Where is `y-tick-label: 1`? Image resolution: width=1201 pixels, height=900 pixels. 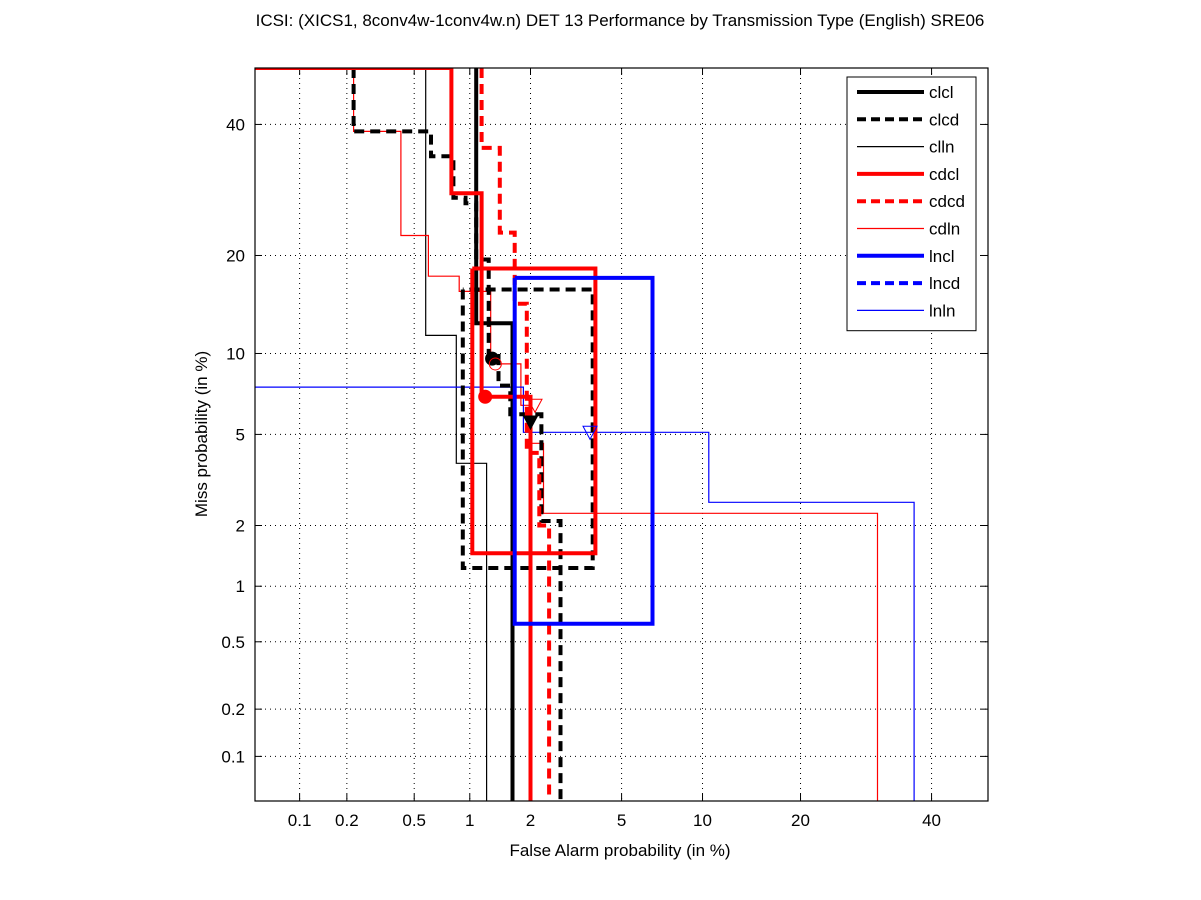
y-tick-label: 1 is located at coordinates (240, 586).